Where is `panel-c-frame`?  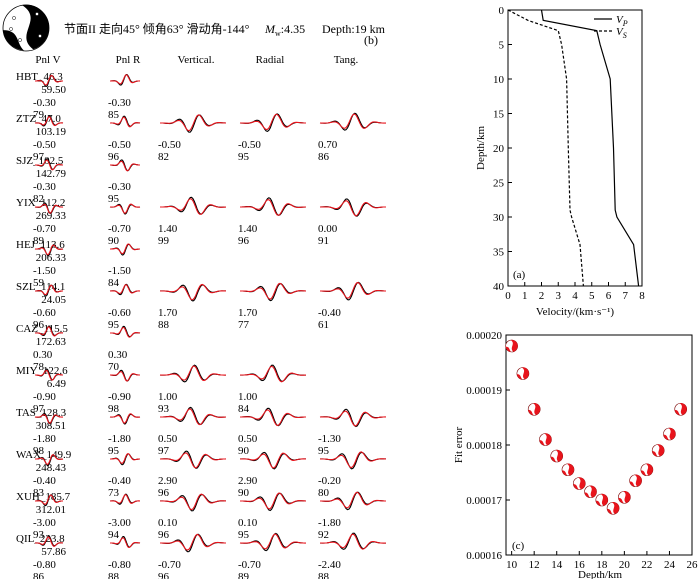
panel-c-frame is located at coordinates (599, 445).